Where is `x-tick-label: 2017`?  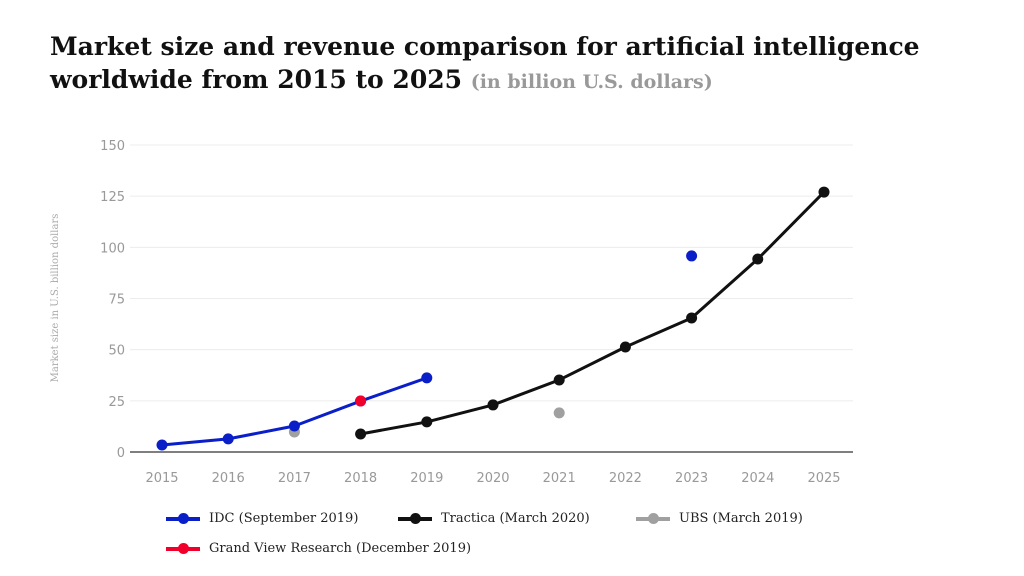 x-tick-label: 2017 is located at coordinates (294, 478).